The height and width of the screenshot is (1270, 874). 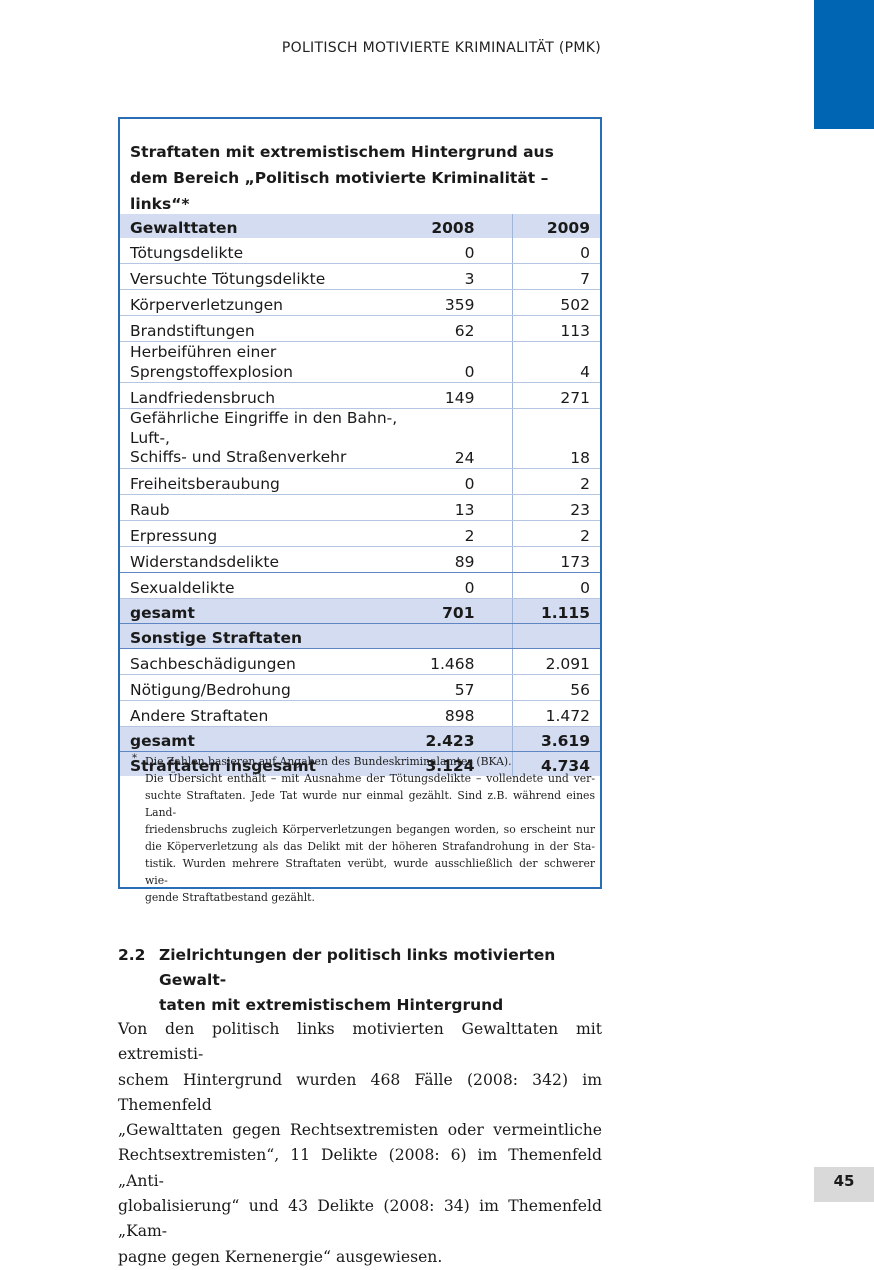 I want to click on page-number: 45, so click(x=844, y=1184).